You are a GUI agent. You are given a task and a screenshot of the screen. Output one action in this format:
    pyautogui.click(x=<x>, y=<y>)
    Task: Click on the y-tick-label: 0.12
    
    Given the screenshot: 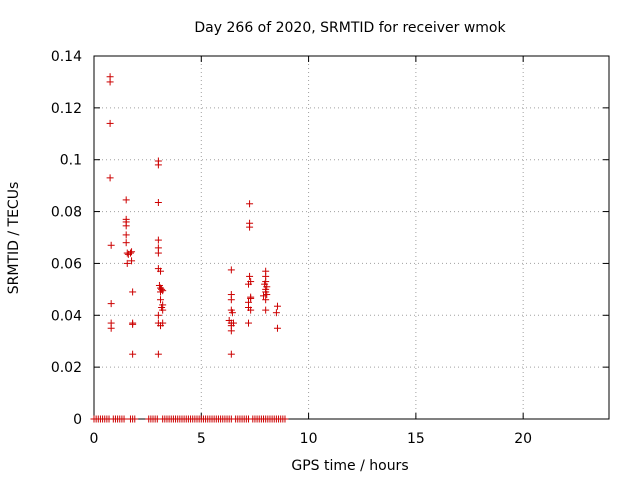 What is the action you would take?
    pyautogui.click(x=66, y=109)
    